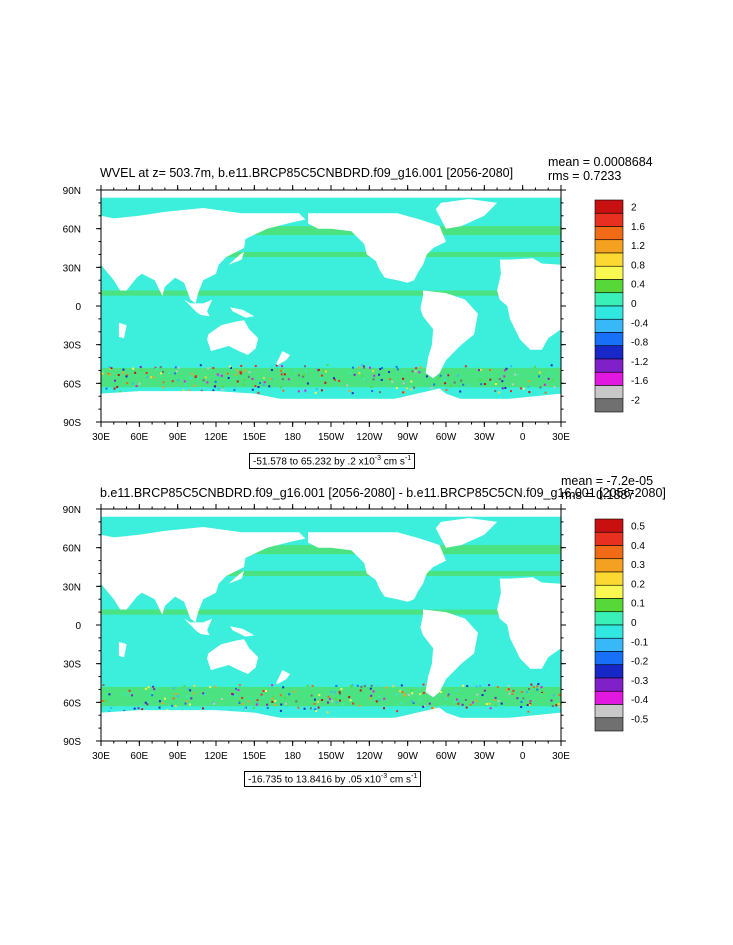 Image resolution: width=733 pixels, height=945 pixels. Describe the element at coordinates (634, 623) in the screenshot. I see `colorbar-label: 0` at that location.